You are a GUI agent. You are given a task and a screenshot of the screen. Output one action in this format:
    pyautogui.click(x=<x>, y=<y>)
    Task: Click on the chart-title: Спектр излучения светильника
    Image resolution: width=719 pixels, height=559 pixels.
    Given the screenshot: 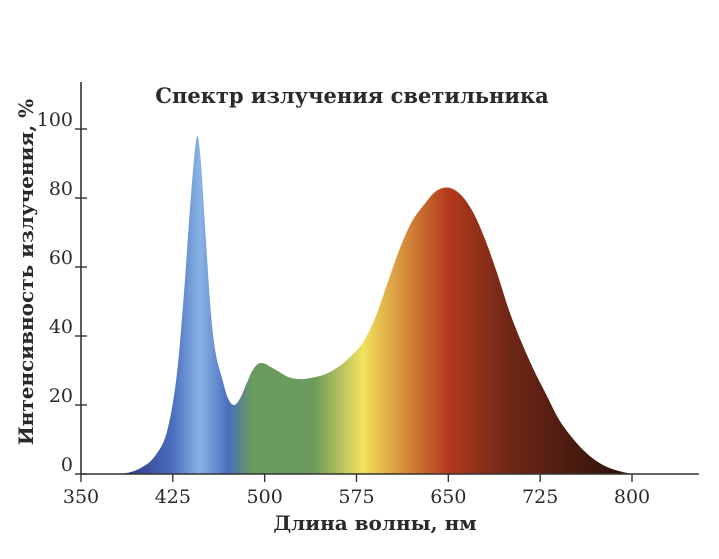 What is the action you would take?
    pyautogui.click(x=352, y=95)
    